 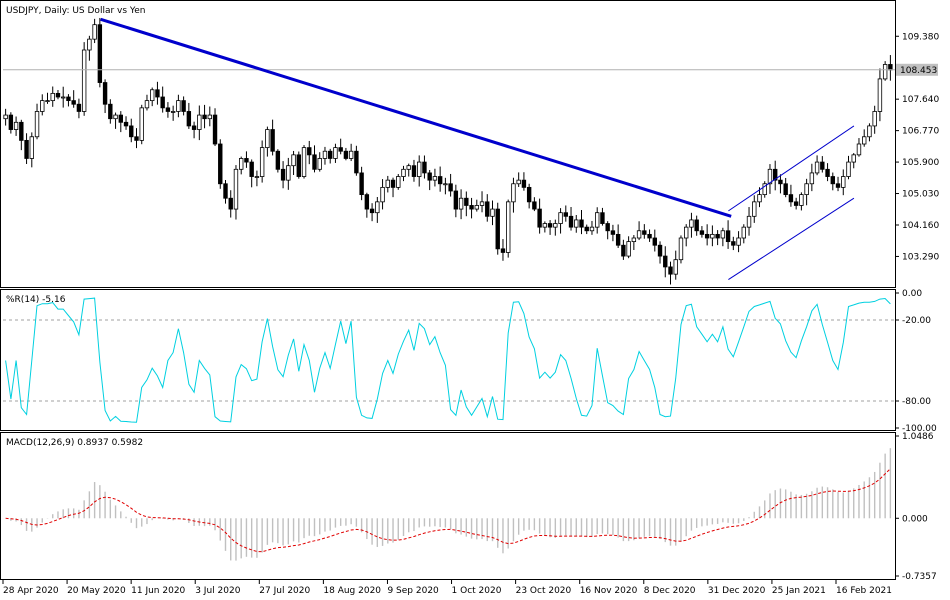 I want to click on time-tick-label: 25 Jan 2021, so click(x=799, y=591).